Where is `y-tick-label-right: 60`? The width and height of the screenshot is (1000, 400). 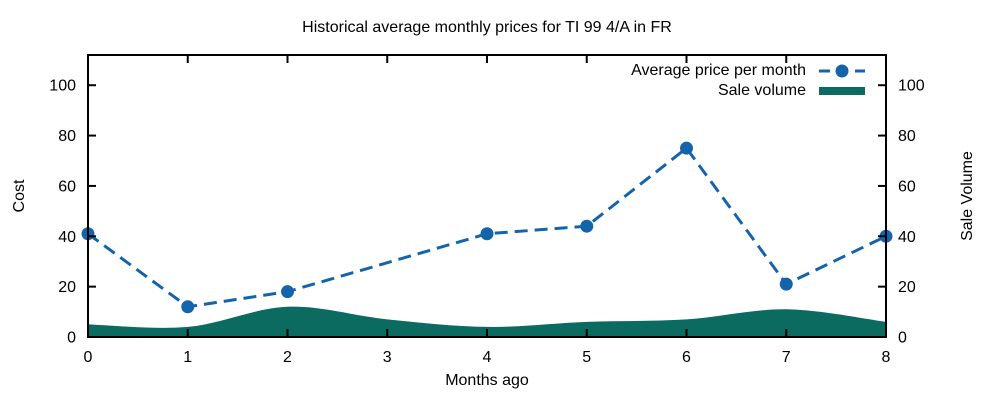
y-tick-label-right: 60 is located at coordinates (907, 186).